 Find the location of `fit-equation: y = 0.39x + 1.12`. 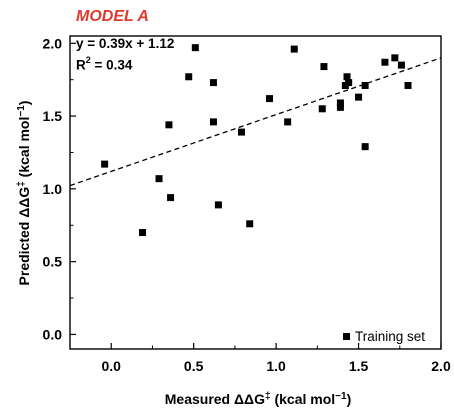

fit-equation: y = 0.39x + 1.12 is located at coordinates (125, 43).